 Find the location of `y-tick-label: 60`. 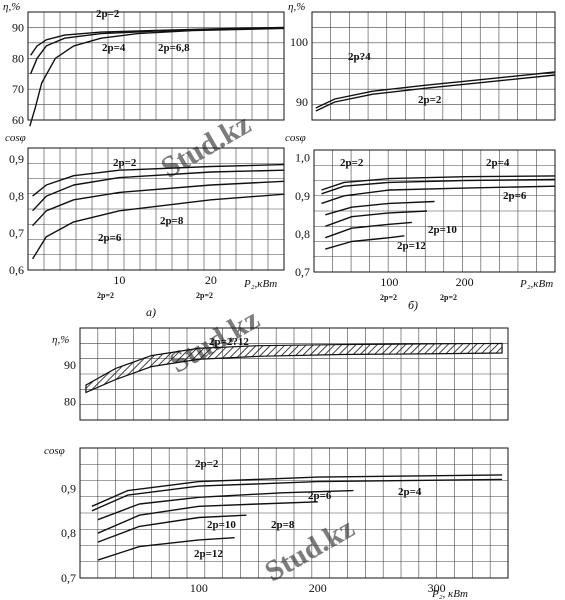

y-tick-label: 60 is located at coordinates (18, 120).